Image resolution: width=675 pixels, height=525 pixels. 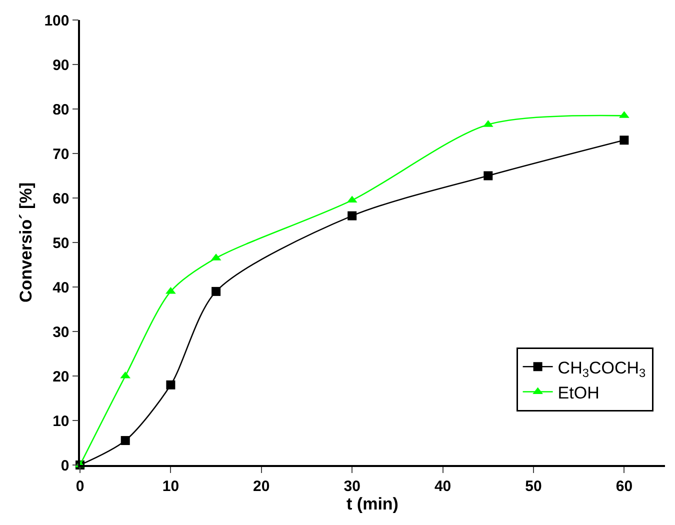 I want to click on y-tick-label: 50, so click(x=61, y=243).